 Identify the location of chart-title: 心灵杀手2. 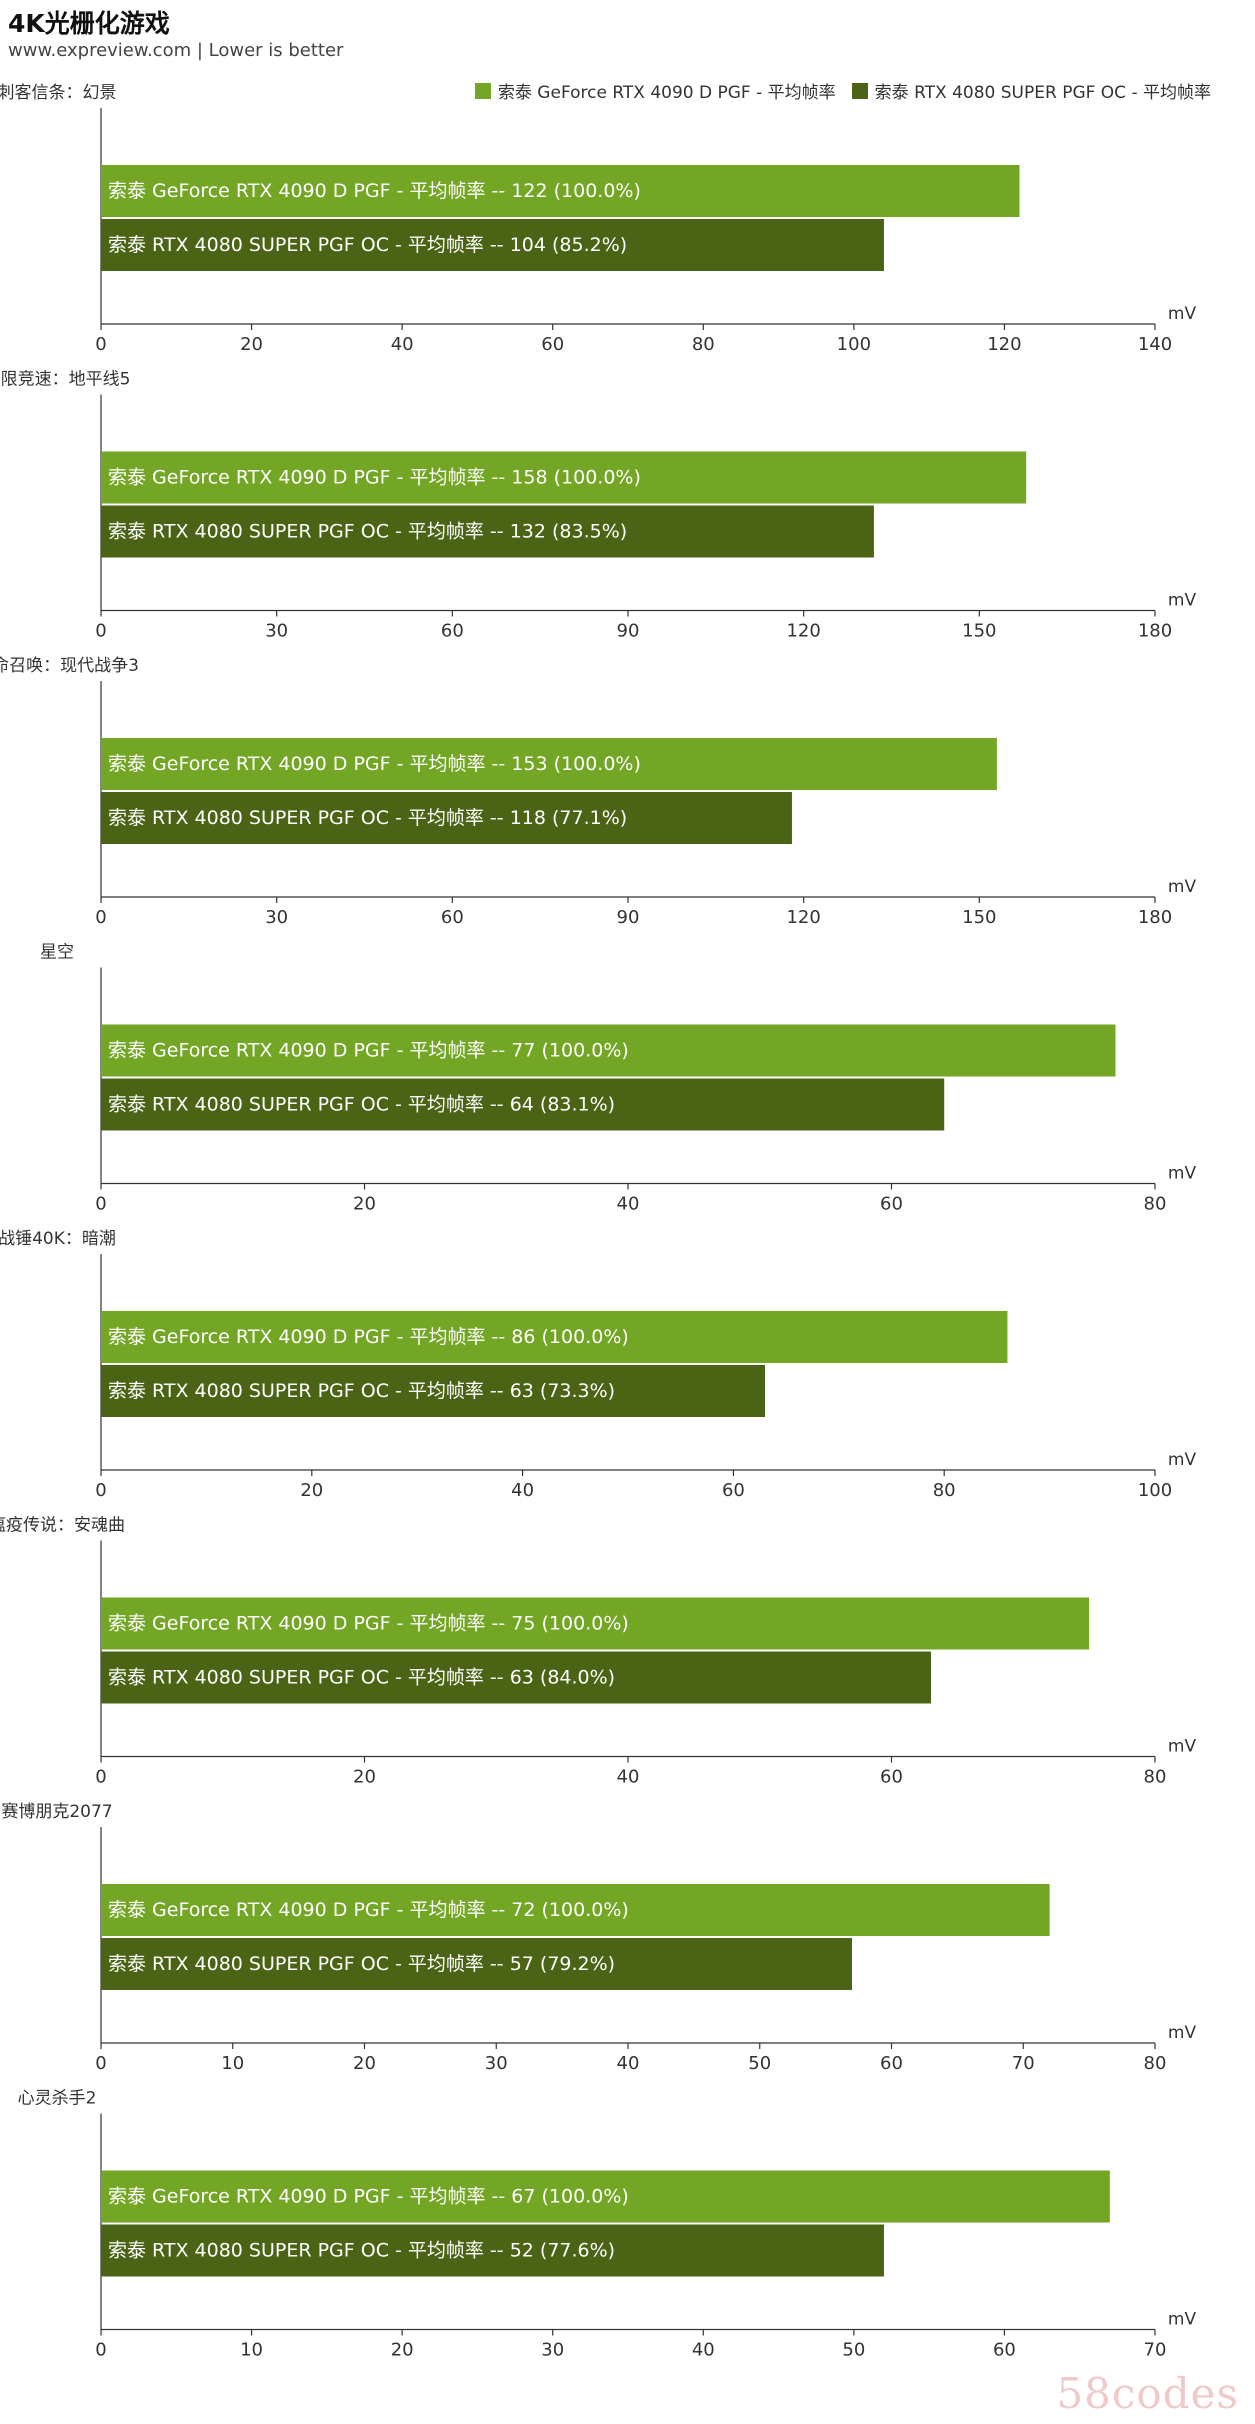
(57, 2099).